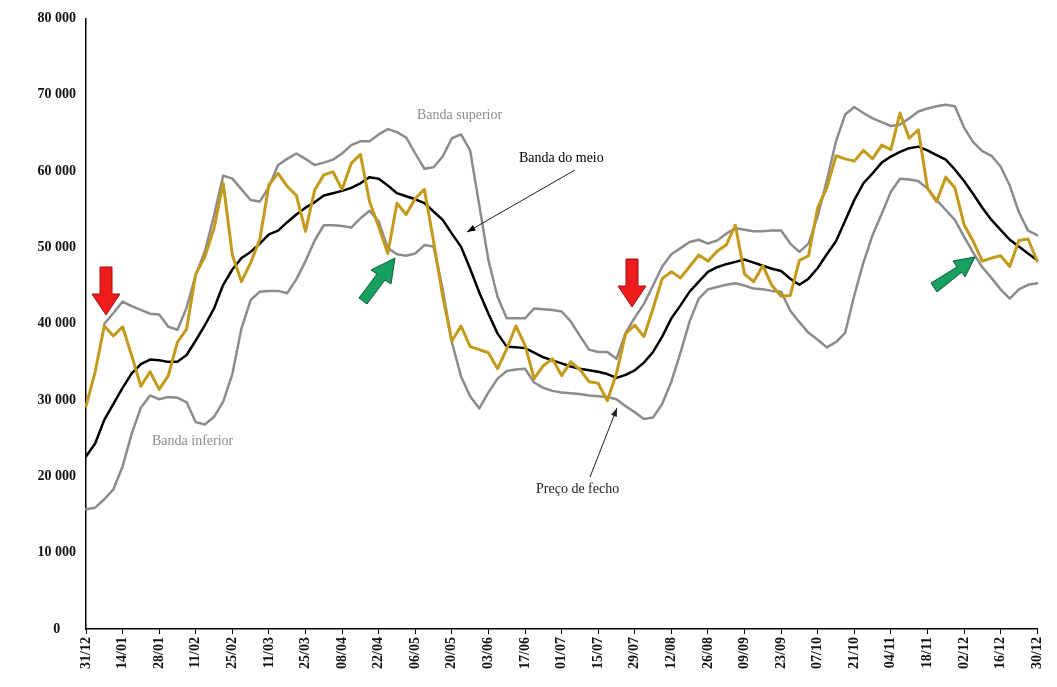  What do you see at coordinates (1000, 653) in the screenshot?
I see `x-tick-label: 16/12` at bounding box center [1000, 653].